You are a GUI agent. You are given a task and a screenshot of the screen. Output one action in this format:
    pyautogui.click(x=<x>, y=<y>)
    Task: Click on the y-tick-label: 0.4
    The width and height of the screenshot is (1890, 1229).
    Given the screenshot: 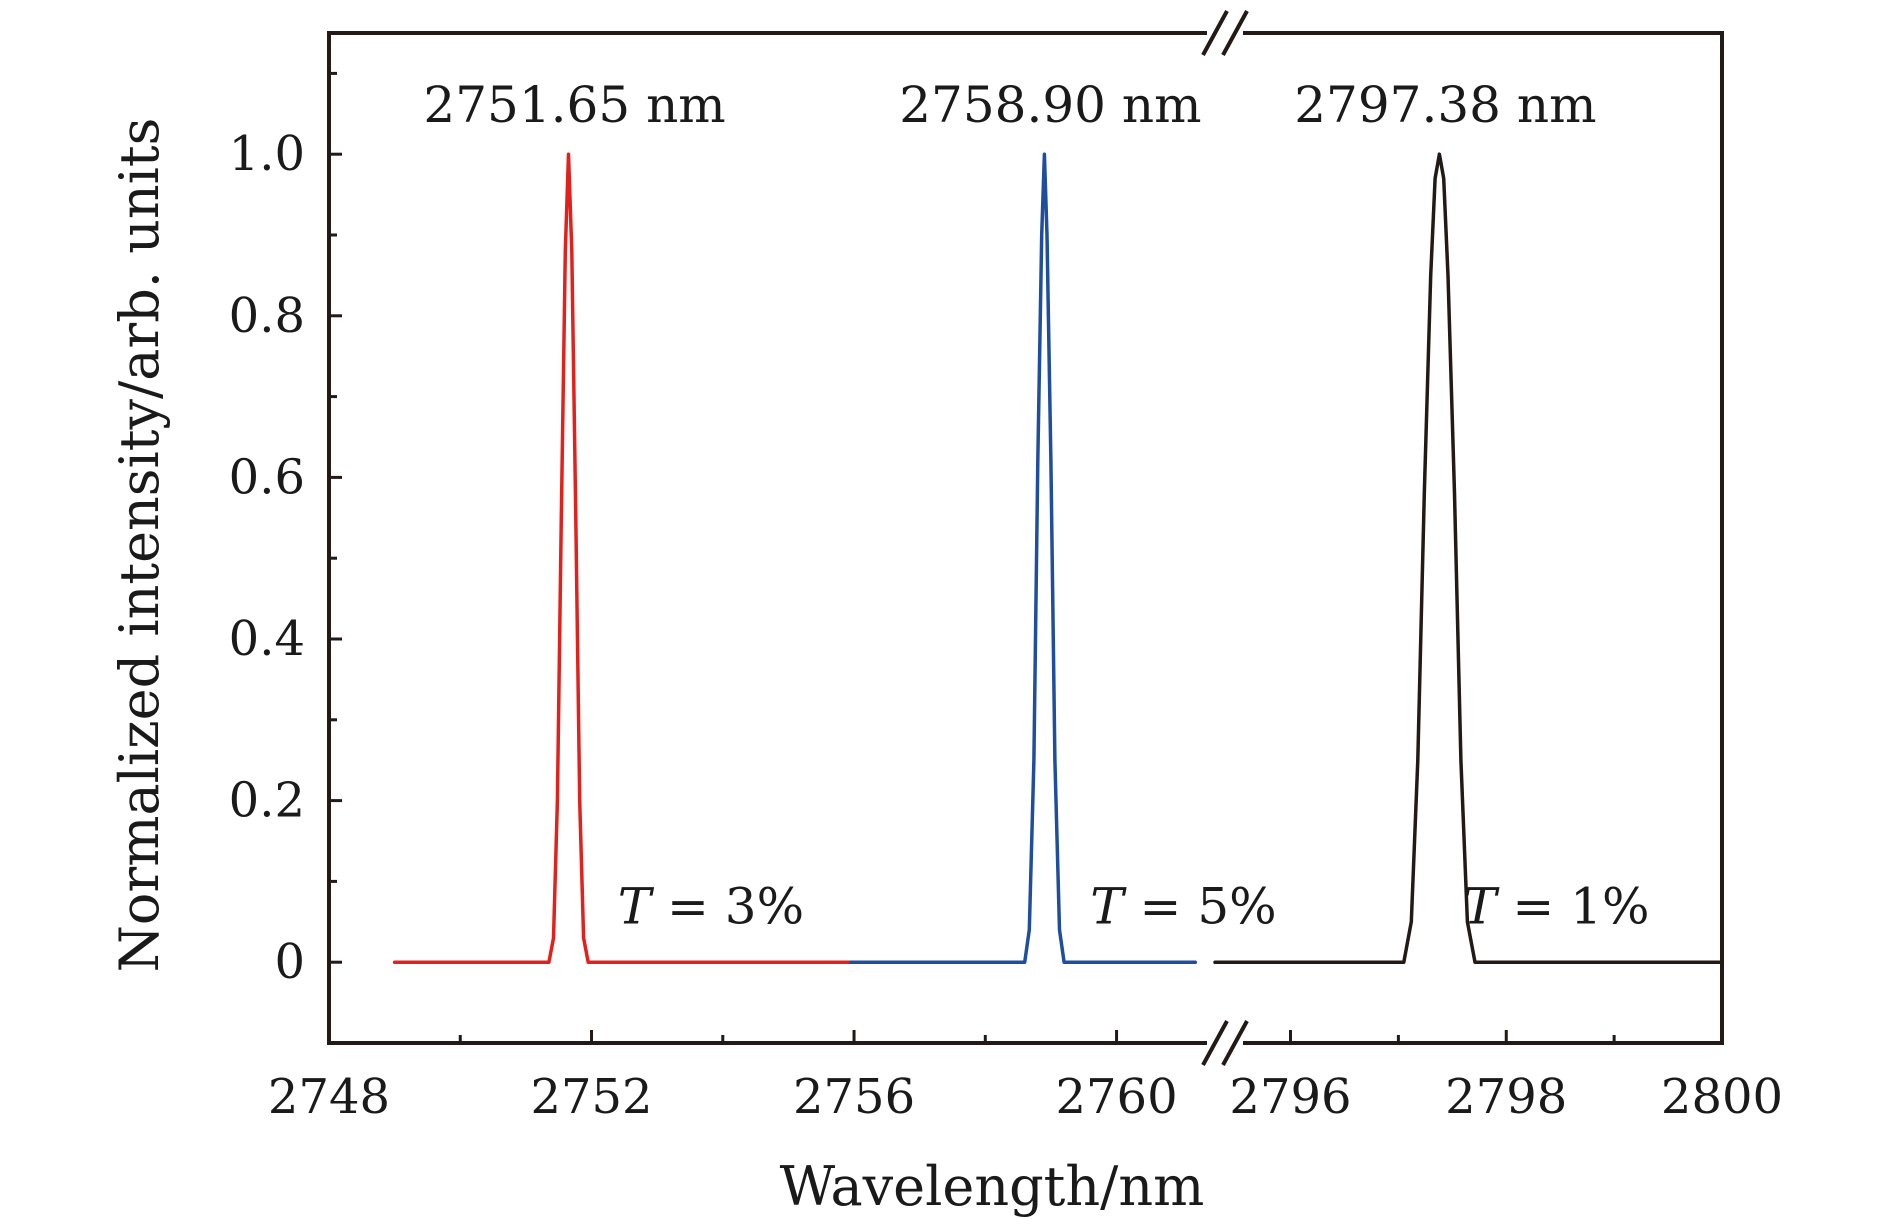 What is the action you would take?
    pyautogui.click(x=267, y=639)
    